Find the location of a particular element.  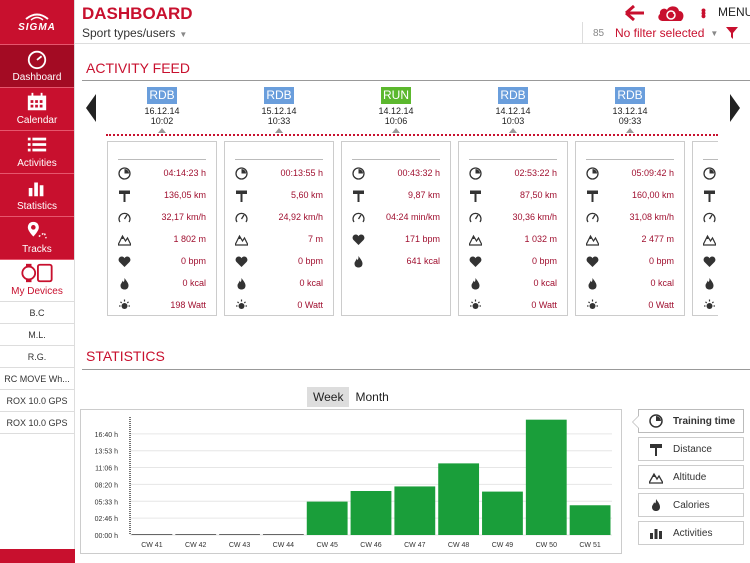

metric-value: 198 Watt is located at coordinates (188, 305).